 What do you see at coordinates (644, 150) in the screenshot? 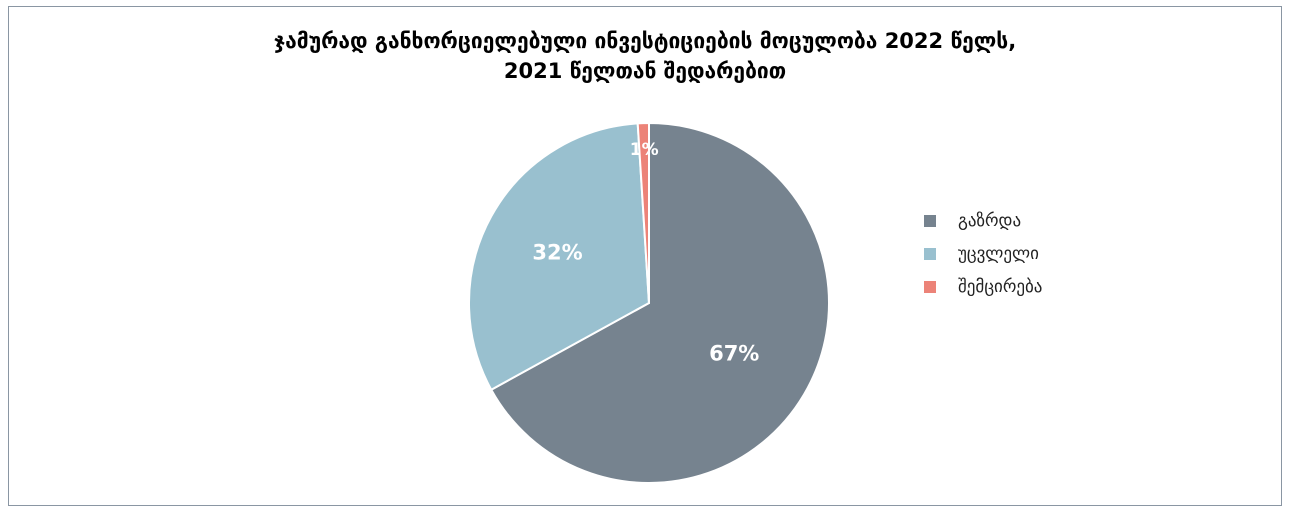
I see `data-label-3: 1%` at bounding box center [644, 150].